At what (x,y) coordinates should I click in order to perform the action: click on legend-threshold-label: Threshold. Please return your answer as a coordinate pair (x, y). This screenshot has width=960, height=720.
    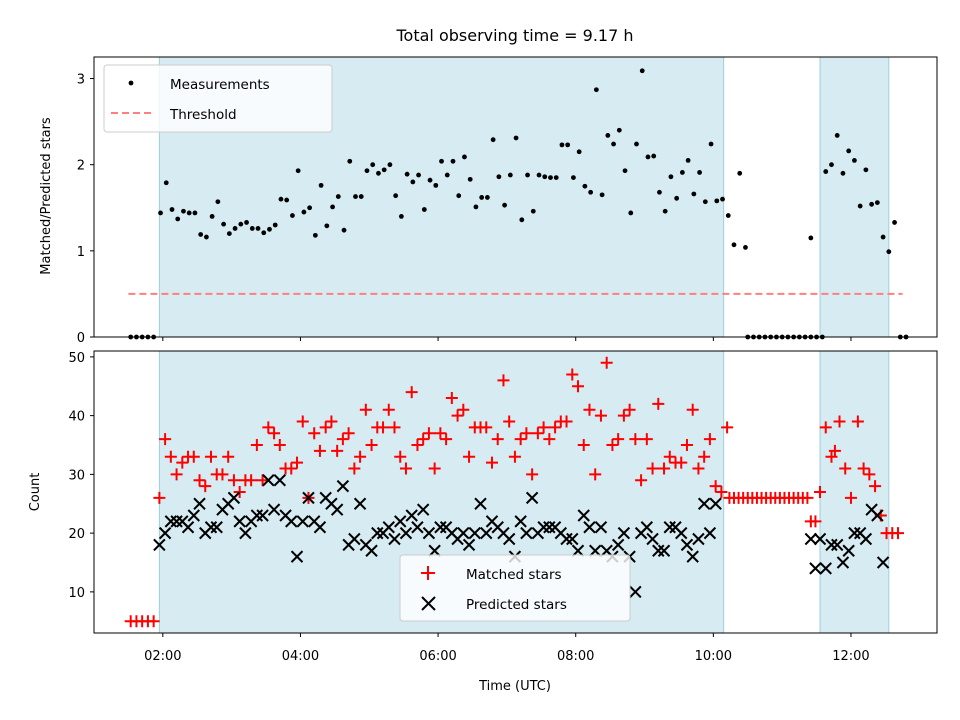
    Looking at the image, I should click on (203, 115).